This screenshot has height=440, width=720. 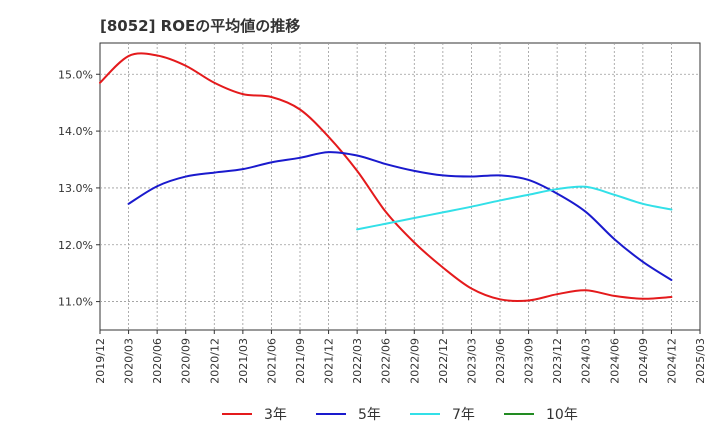 What do you see at coordinates (271, 361) in the screenshot?
I see `x-tick-label: 2021/06` at bounding box center [271, 361].